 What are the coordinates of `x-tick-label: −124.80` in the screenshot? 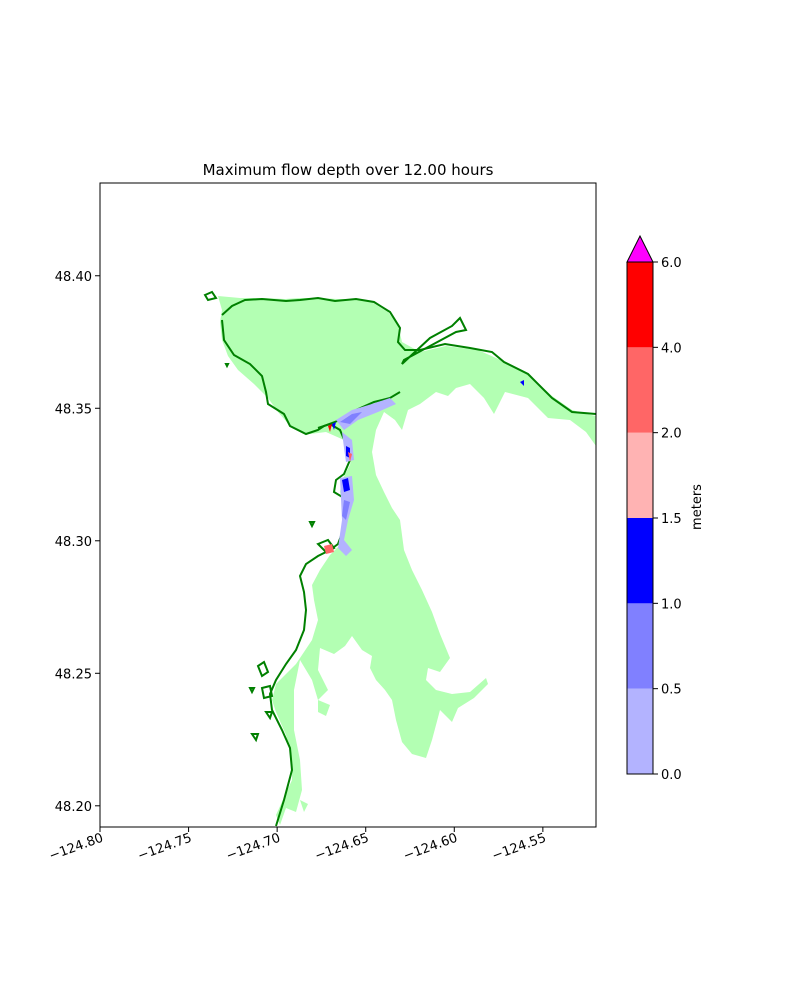 It's located at (76, 847).